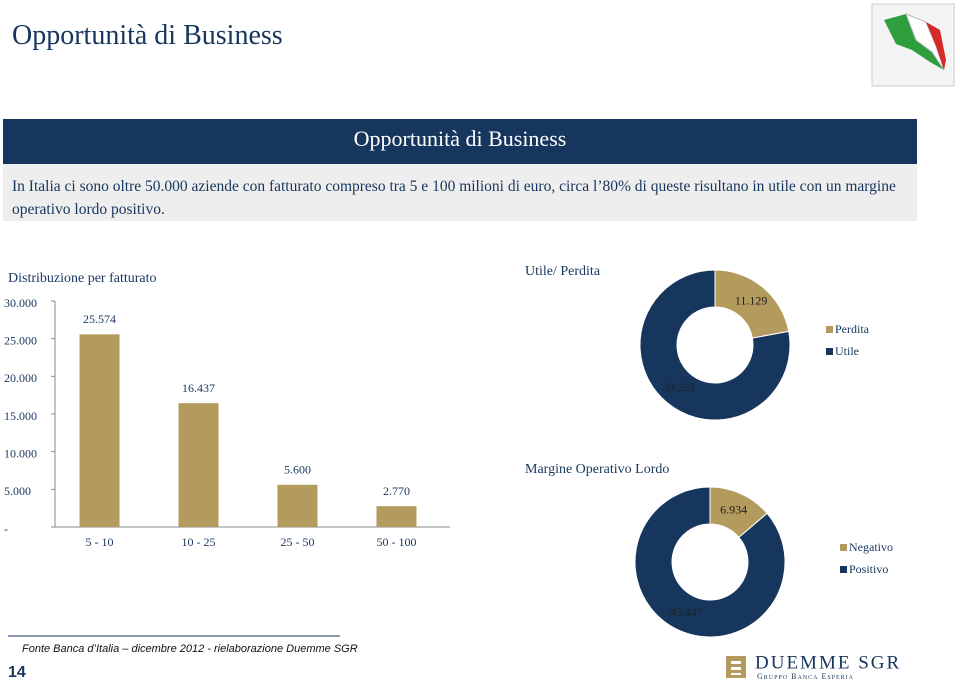 Image resolution: width=960 pixels, height=682 pixels. What do you see at coordinates (20, 453) in the screenshot?
I see `y-tick-label: 10.000` at bounding box center [20, 453].